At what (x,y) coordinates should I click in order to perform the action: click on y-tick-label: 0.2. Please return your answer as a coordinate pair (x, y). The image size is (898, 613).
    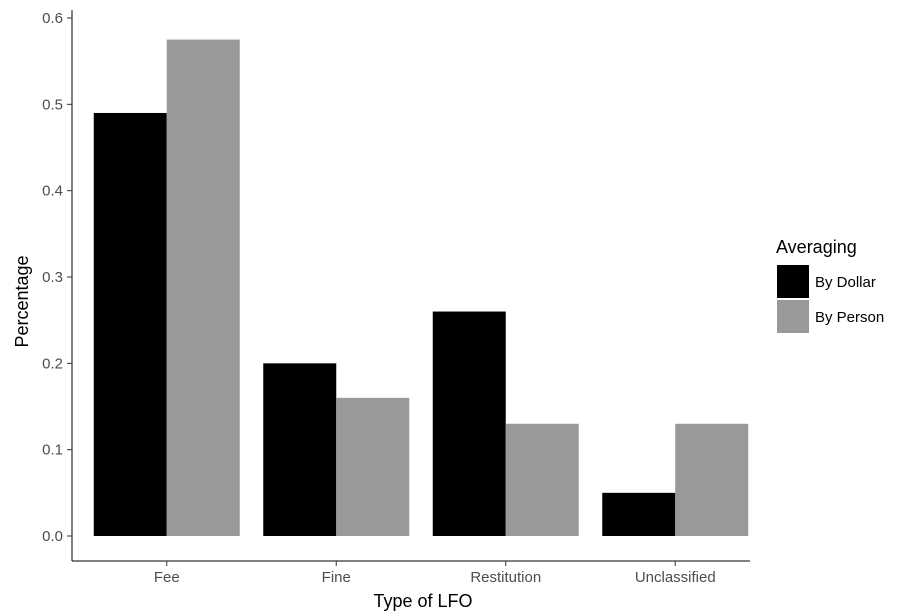
    Looking at the image, I should click on (52, 363).